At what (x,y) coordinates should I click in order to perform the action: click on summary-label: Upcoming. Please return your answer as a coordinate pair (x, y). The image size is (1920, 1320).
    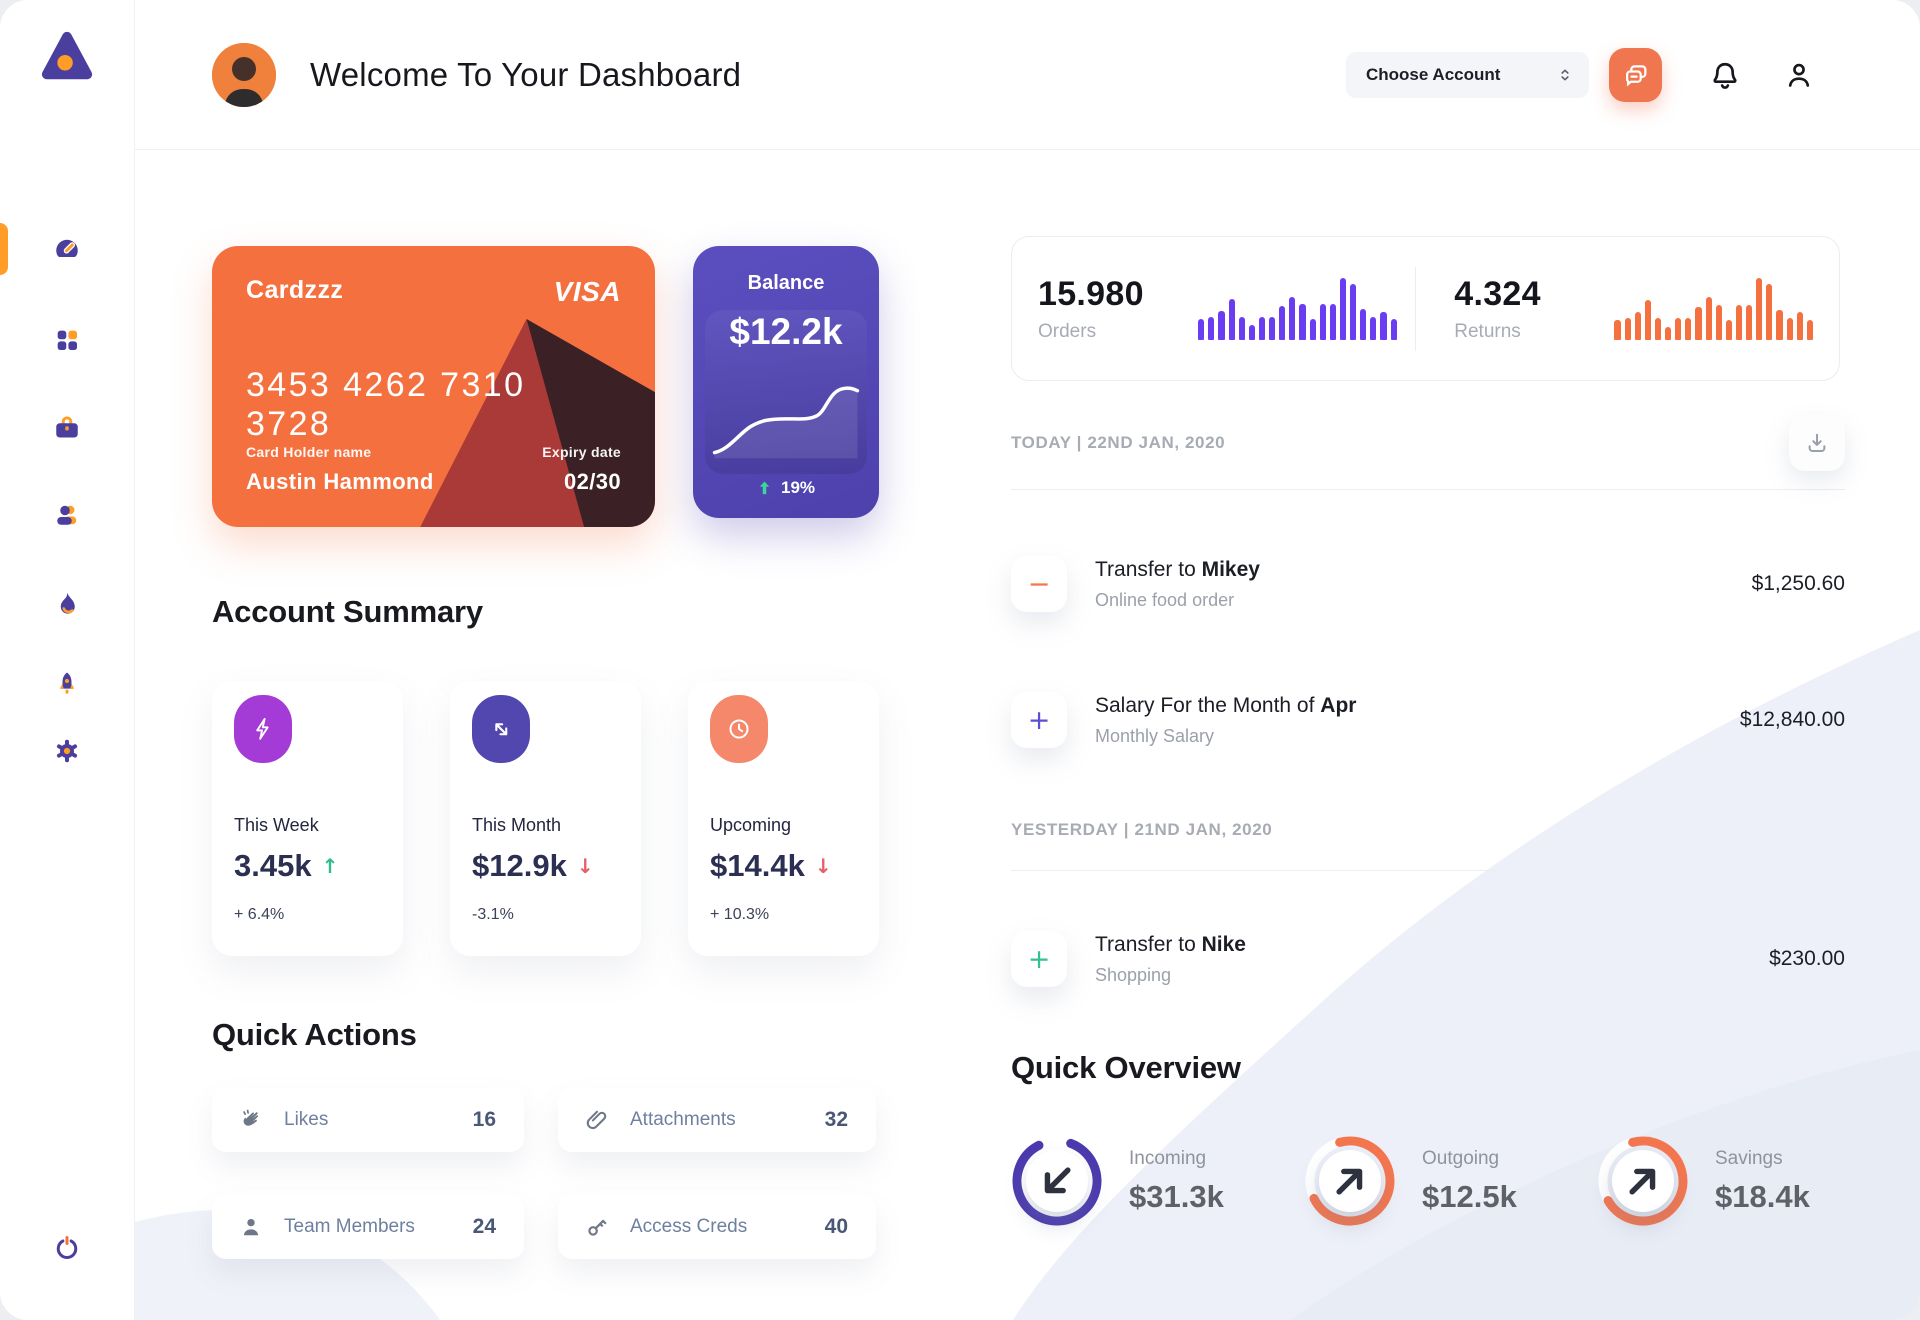
    Looking at the image, I should click on (751, 825).